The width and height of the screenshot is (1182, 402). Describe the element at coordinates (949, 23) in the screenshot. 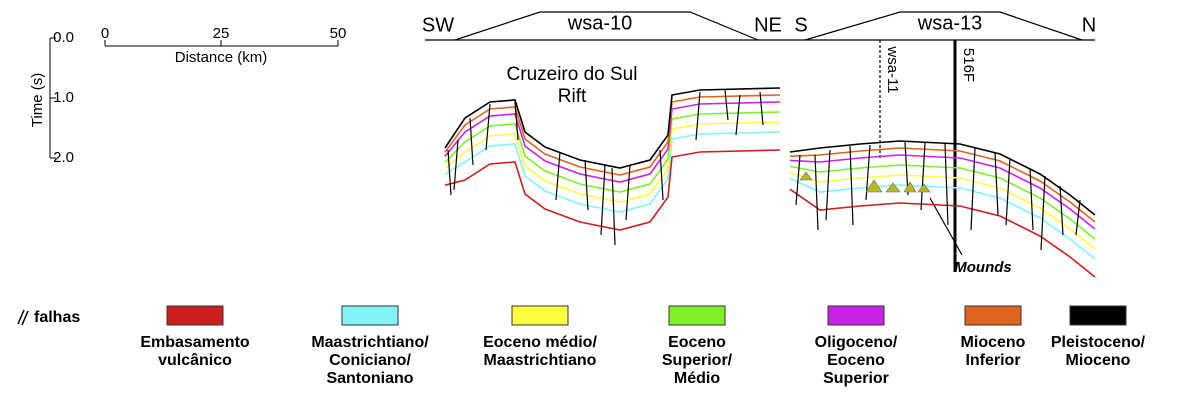

I see `section-name: wsa-13` at that location.